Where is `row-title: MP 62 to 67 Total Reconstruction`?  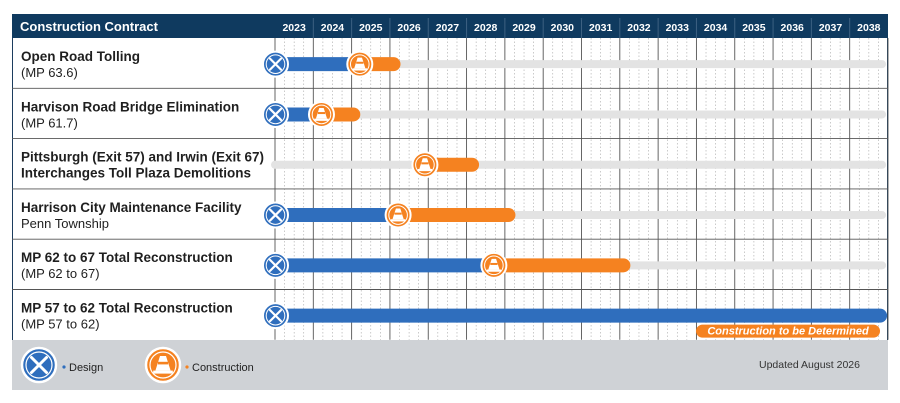
row-title: MP 62 to 67 Total Reconstruction is located at coordinates (127, 257).